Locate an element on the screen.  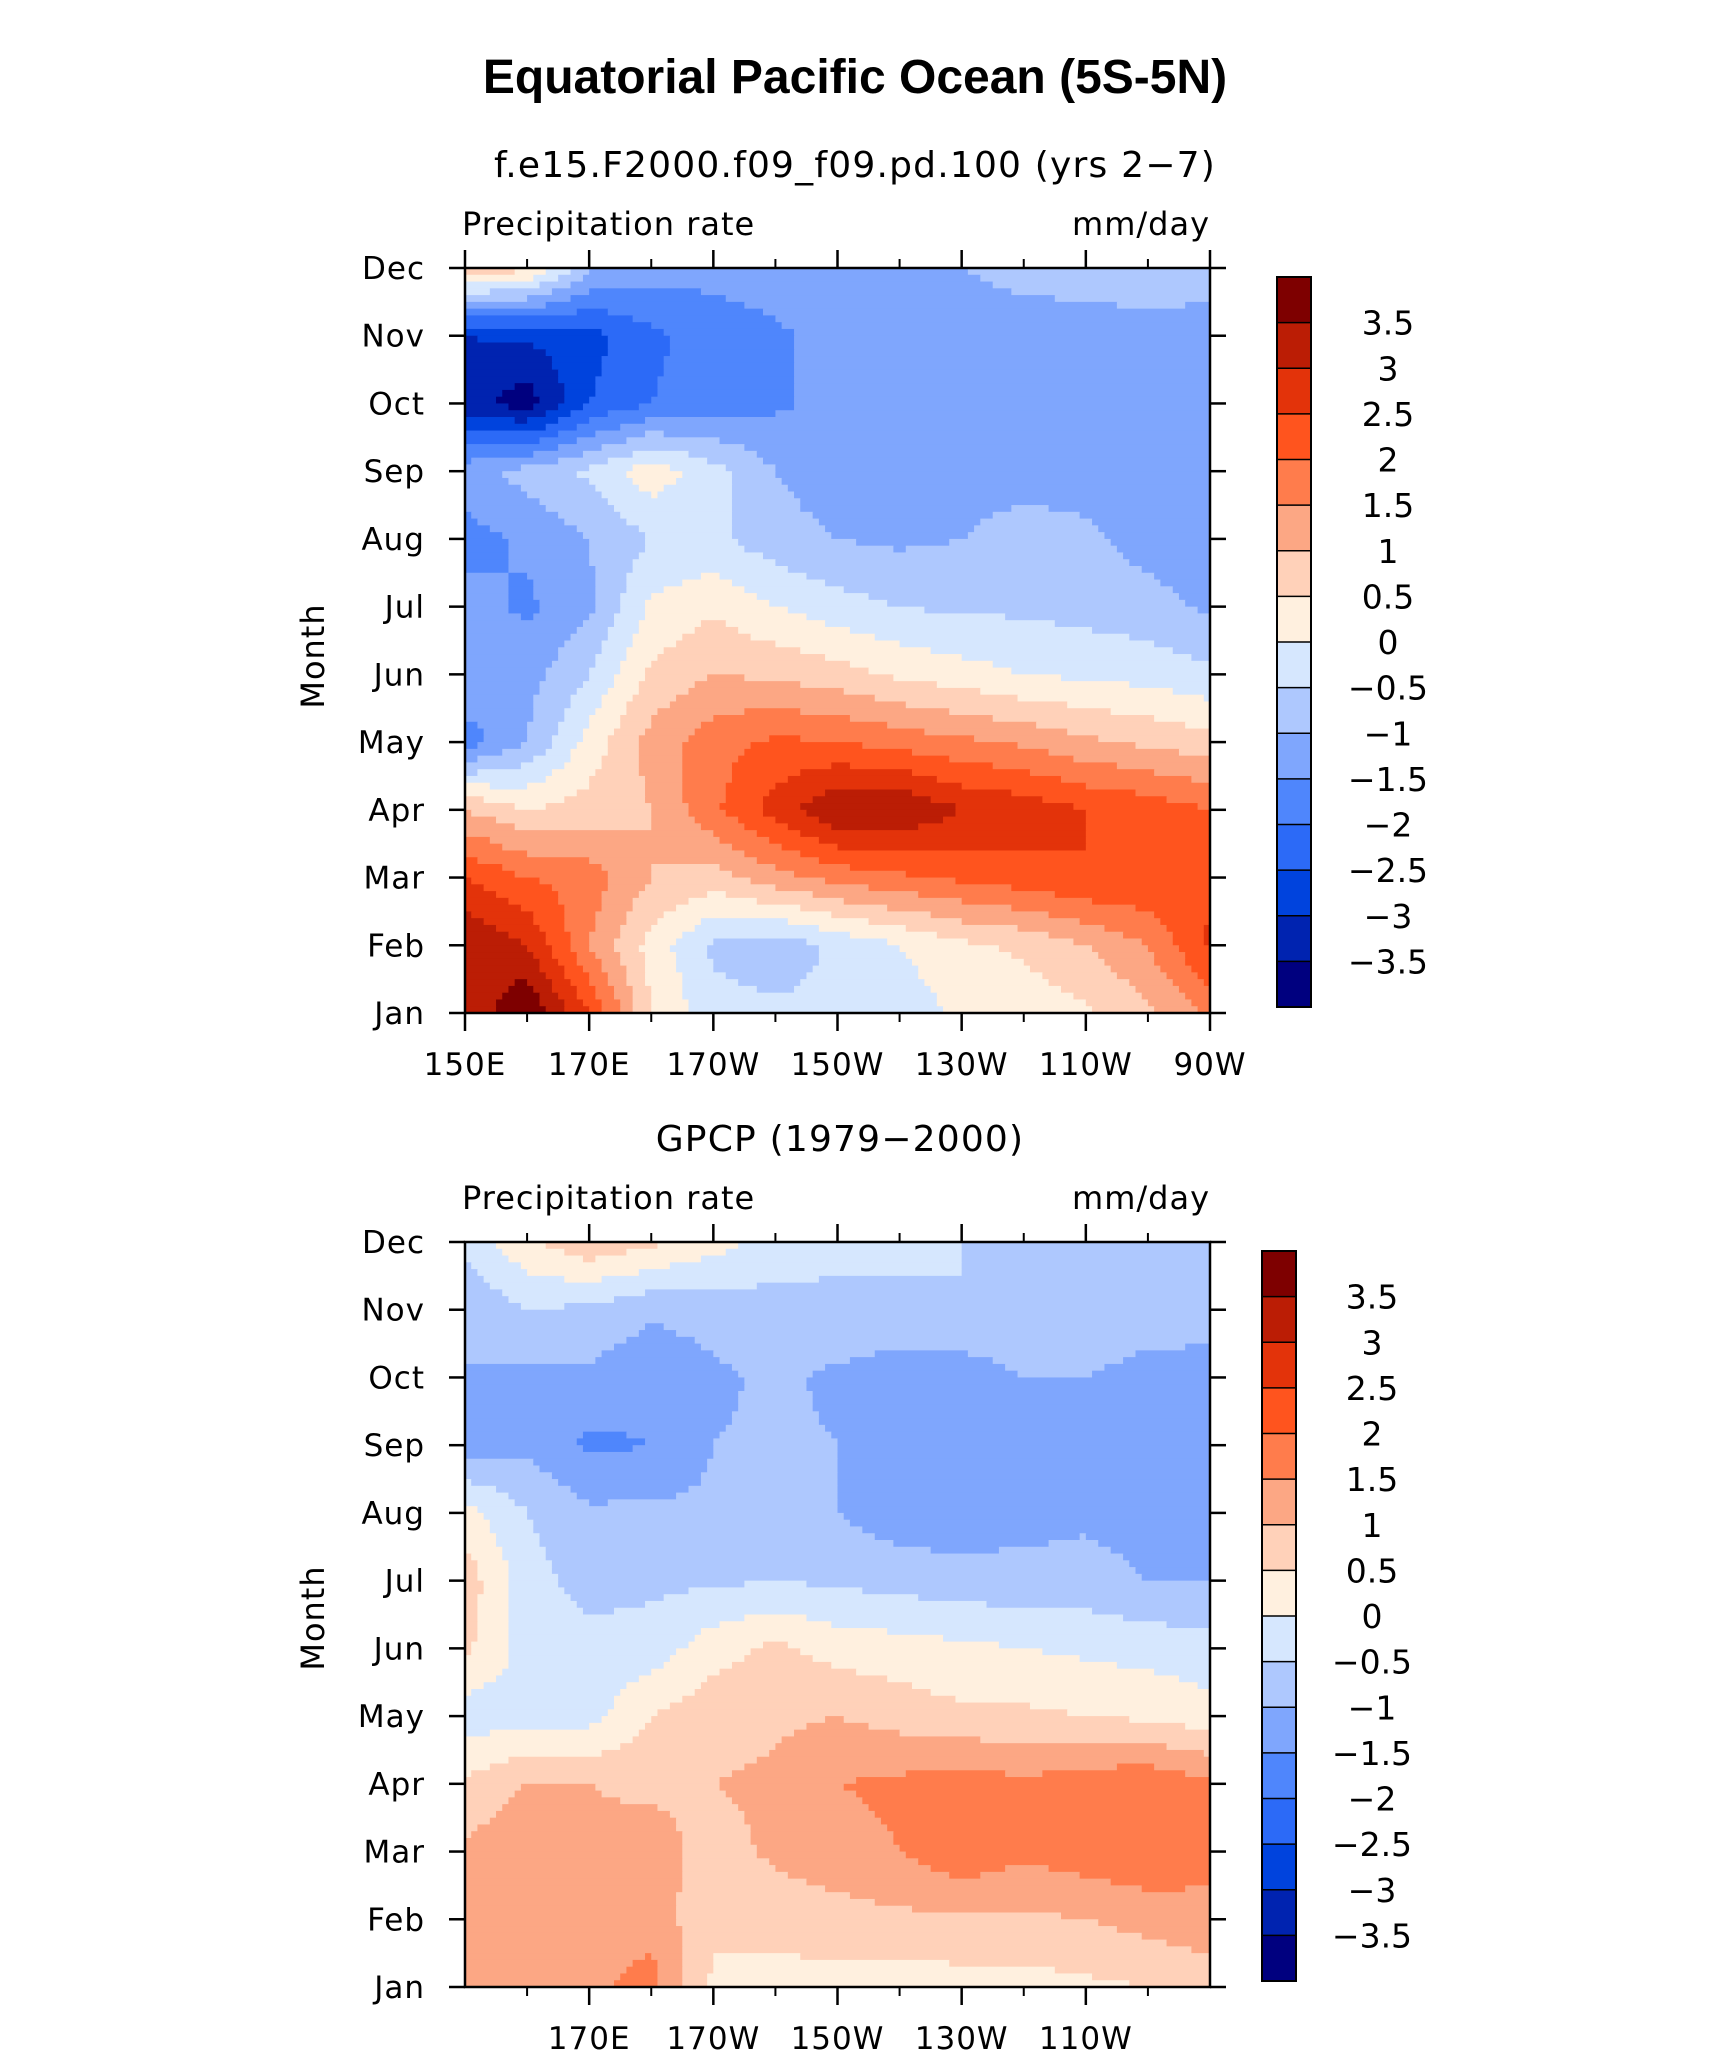
y-tick-label: May is located at coordinates (391, 1717).